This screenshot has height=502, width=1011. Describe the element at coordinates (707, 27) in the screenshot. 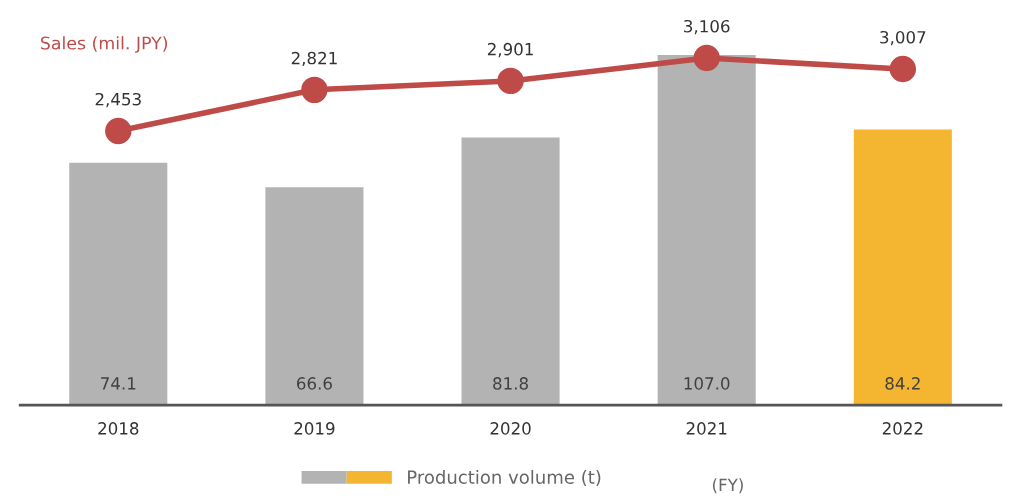

I see `data-label: 3,106` at that location.